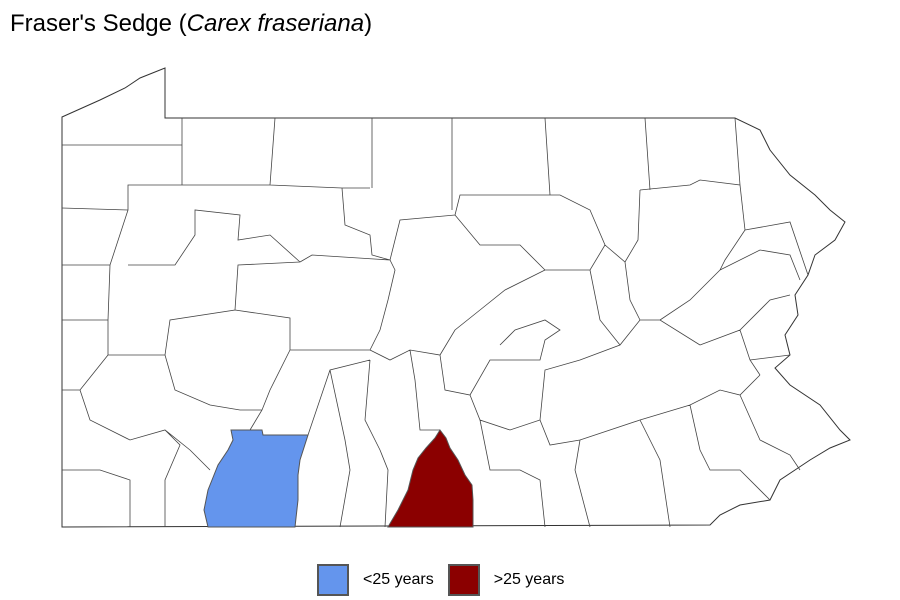 The height and width of the screenshot is (600, 900). I want to click on legend-swatch-lt25, so click(333, 580).